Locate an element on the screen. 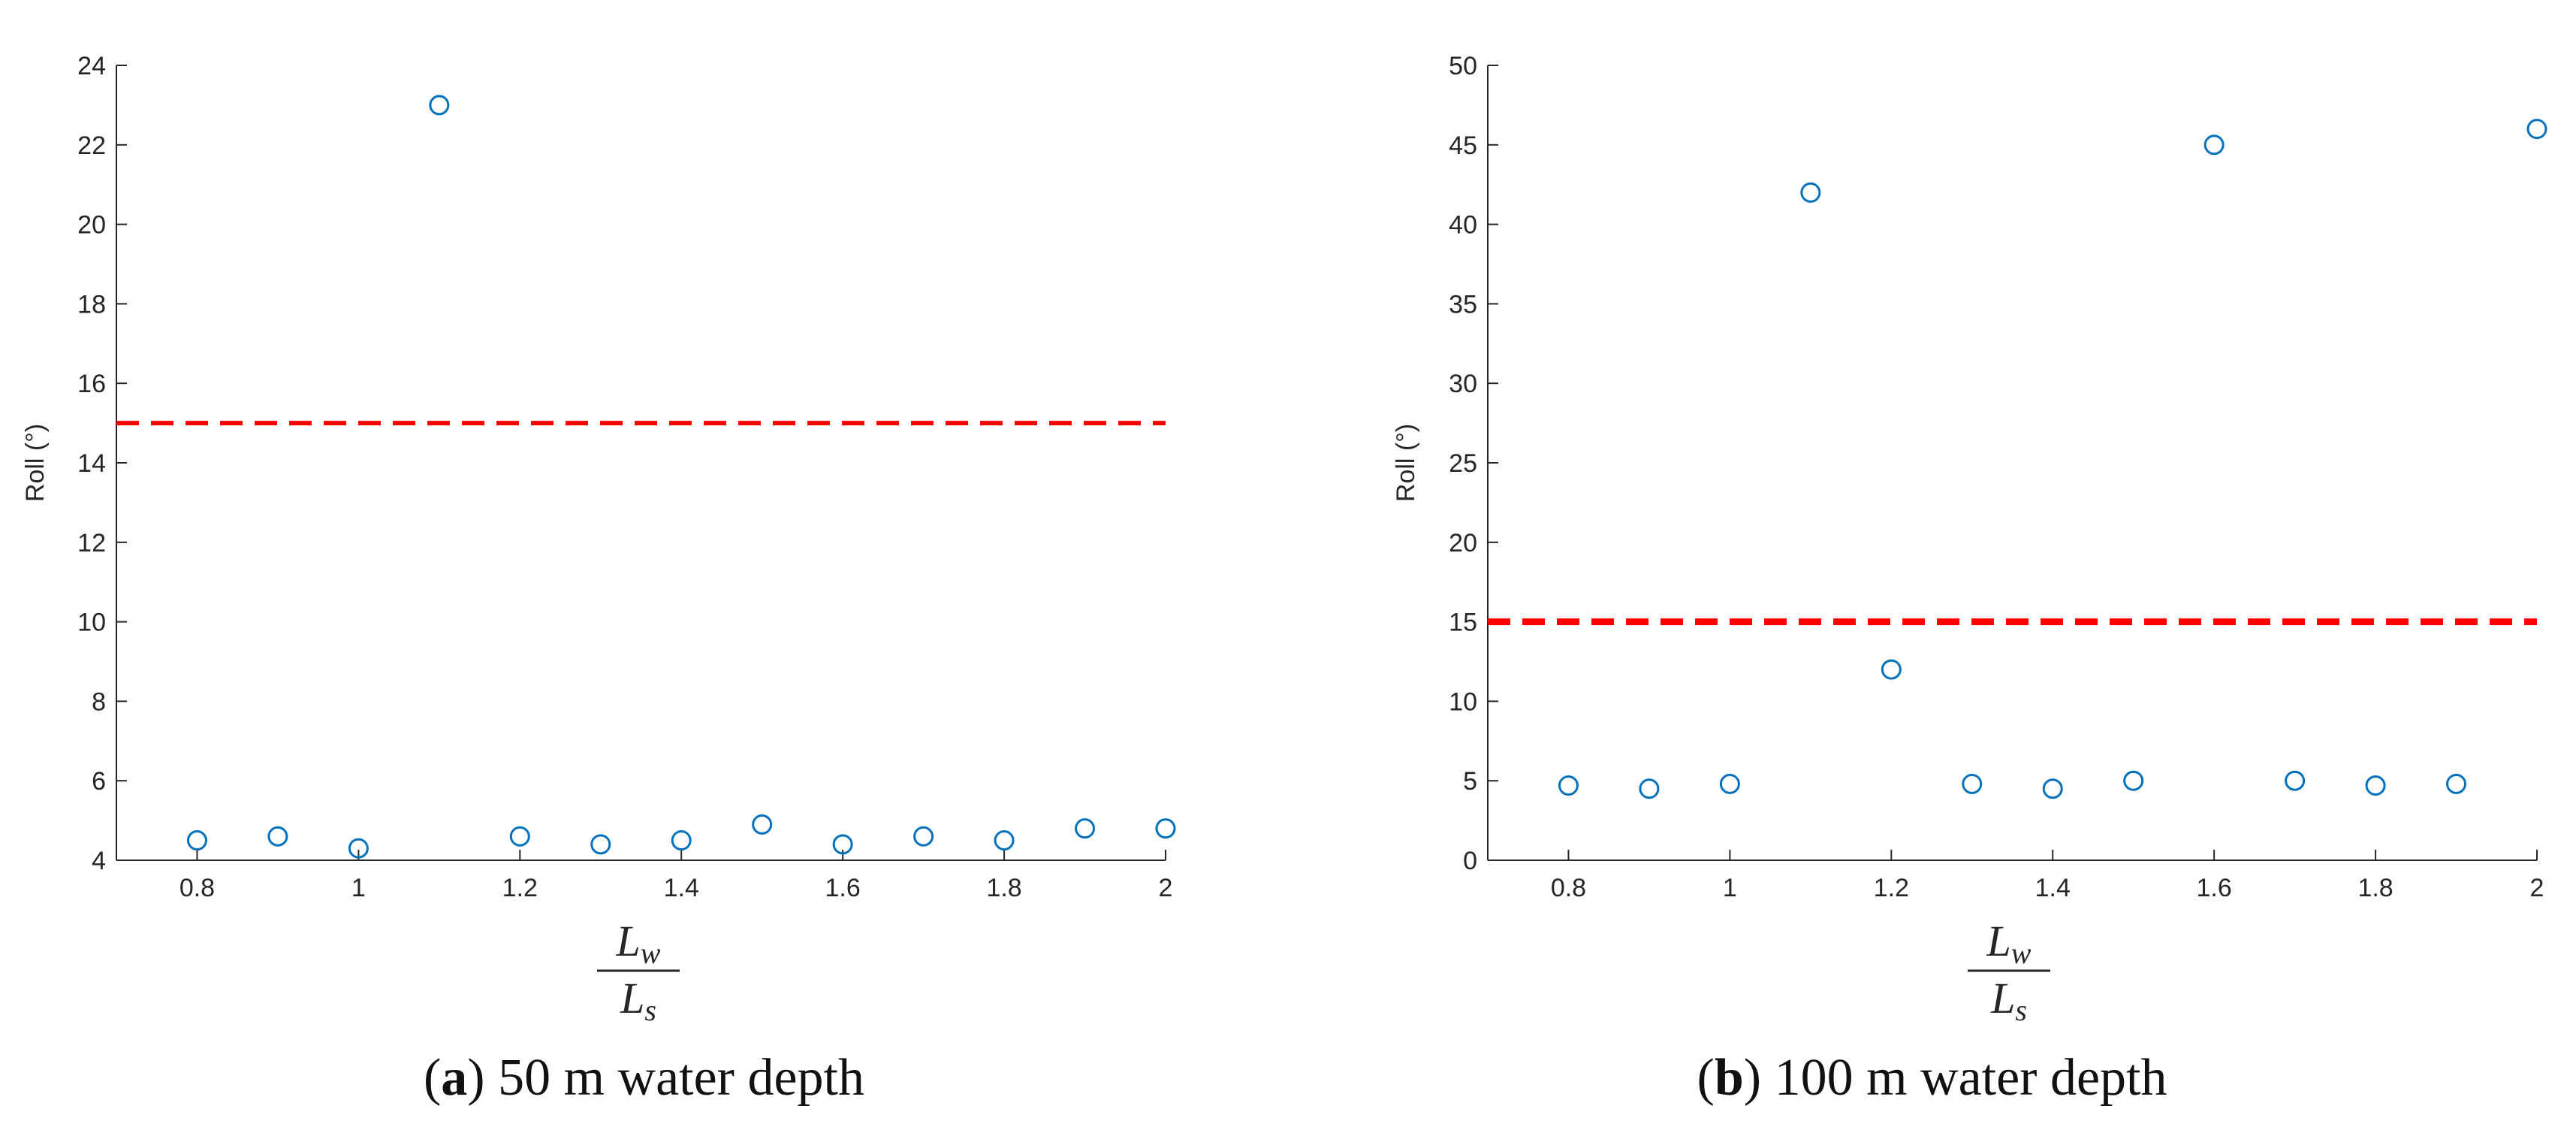 The height and width of the screenshot is (1142, 2576). y-tick-label: 15 is located at coordinates (1463, 623).